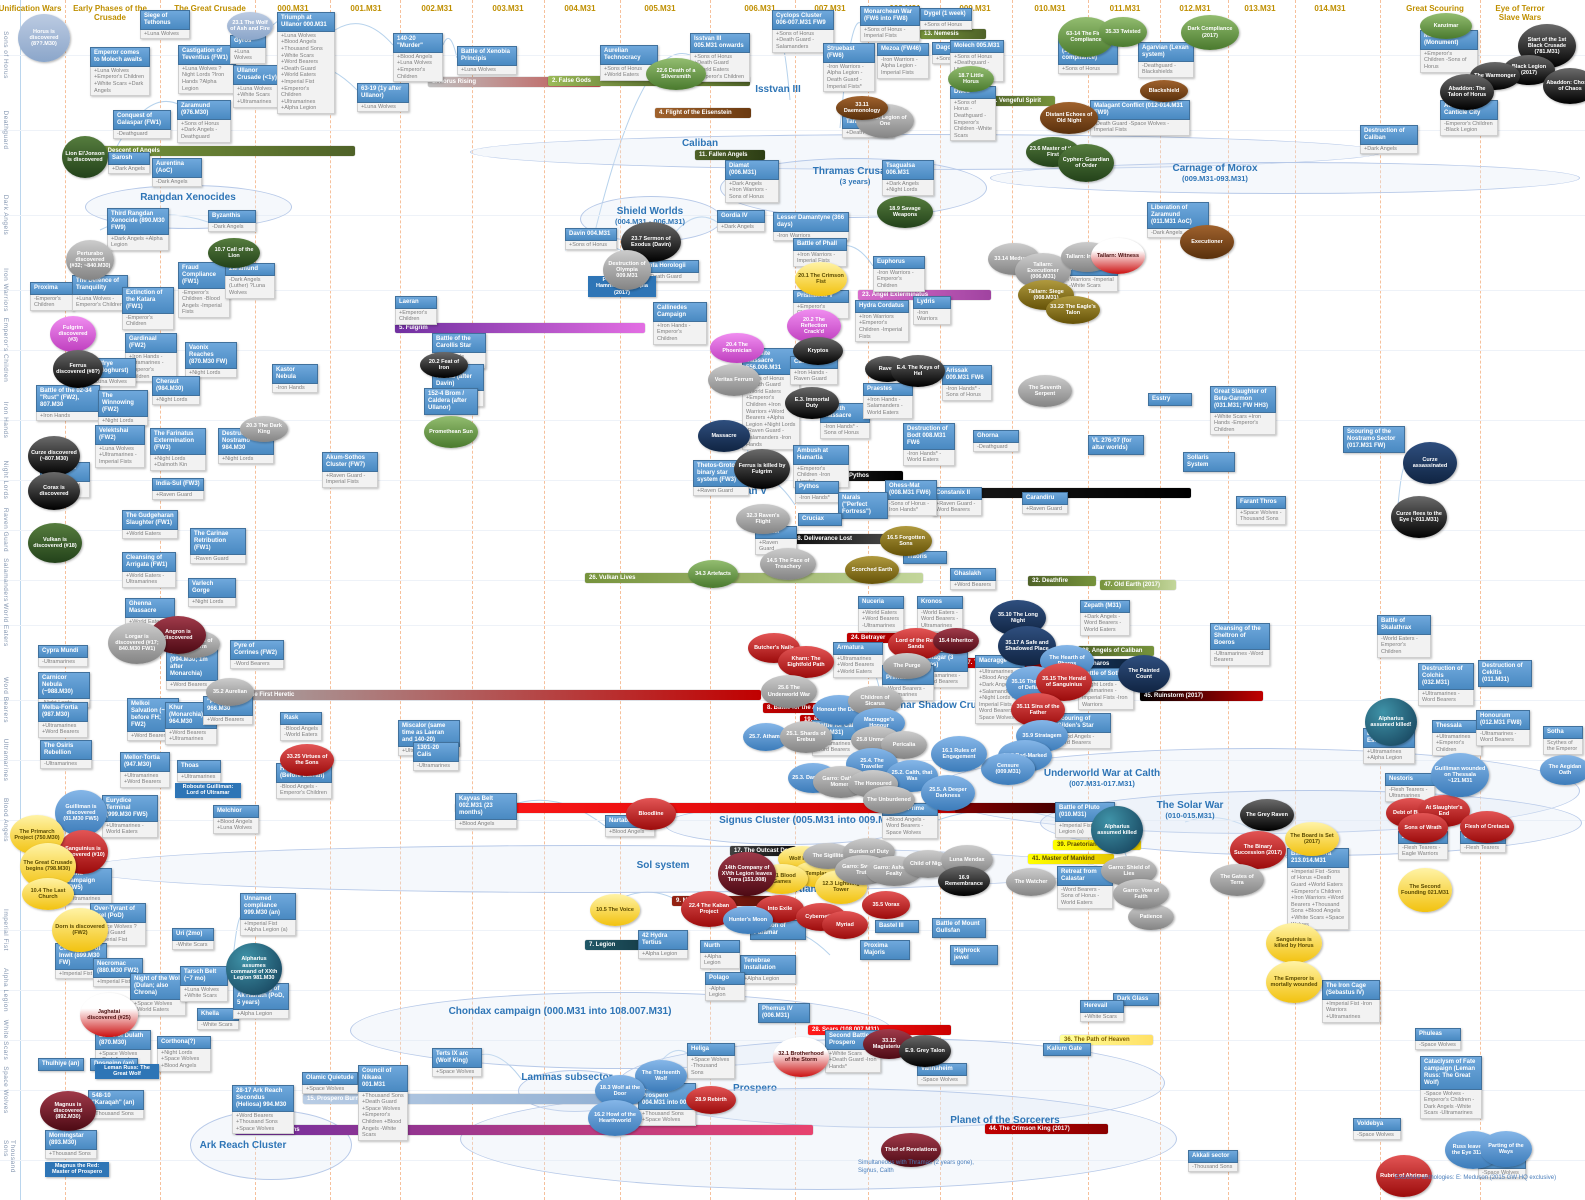 Image resolution: width=1585 pixels, height=1200 pixels. Describe the element at coordinates (486, 806) in the screenshot. I see `event-title: Kayvas Belt 002.M31 (23 months)` at that location.